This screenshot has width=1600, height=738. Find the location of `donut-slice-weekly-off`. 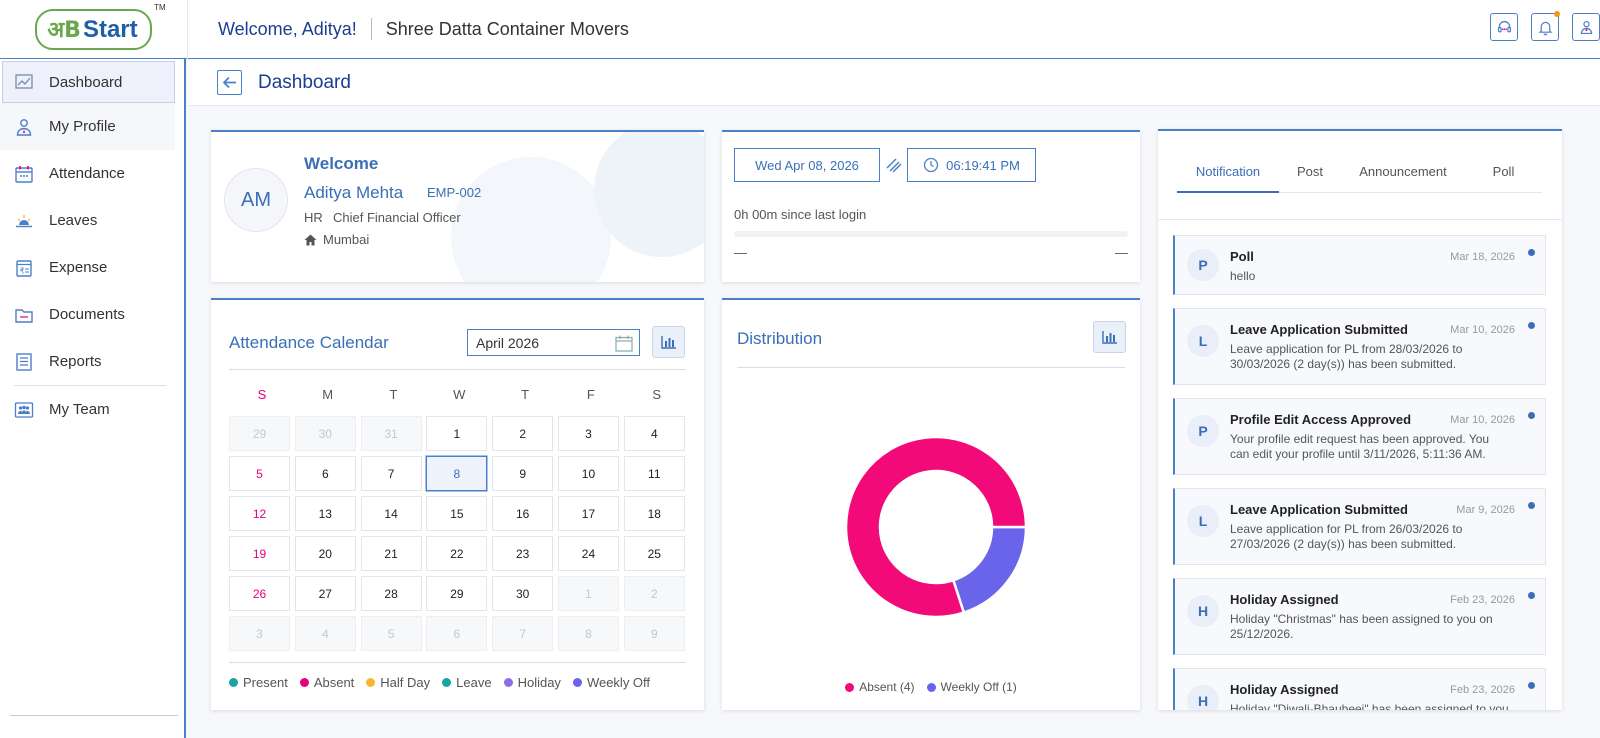

donut-slice-weekly-off is located at coordinates (989, 570).